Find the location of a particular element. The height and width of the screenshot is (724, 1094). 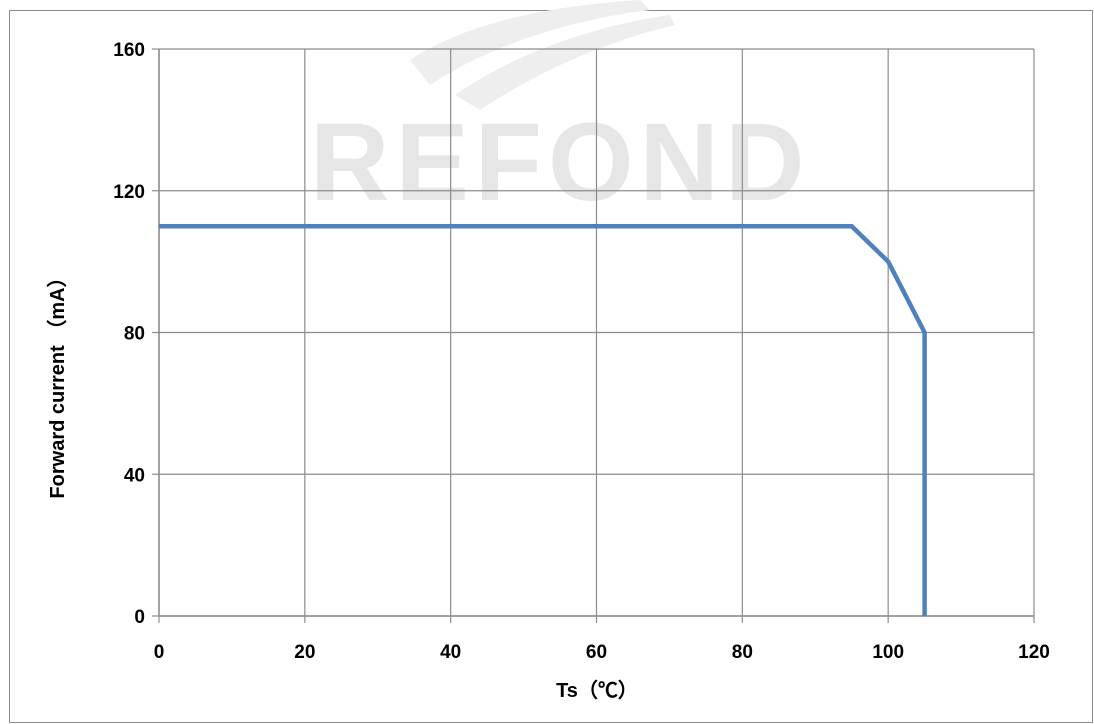

y-tick-label: 80 is located at coordinates (134, 334).